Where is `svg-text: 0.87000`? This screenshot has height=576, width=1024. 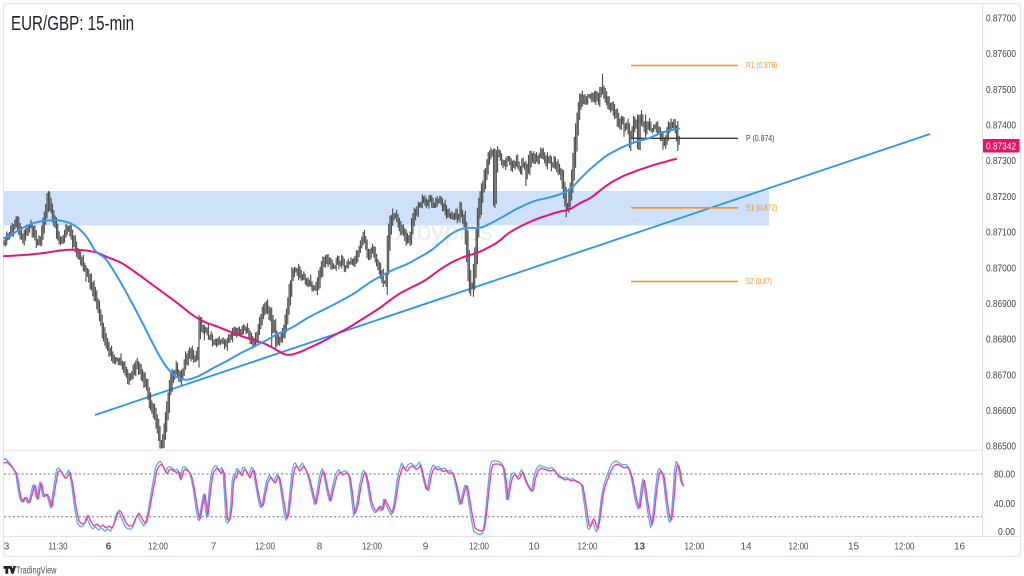
svg-text: 0.87000 is located at coordinates (1001, 268).